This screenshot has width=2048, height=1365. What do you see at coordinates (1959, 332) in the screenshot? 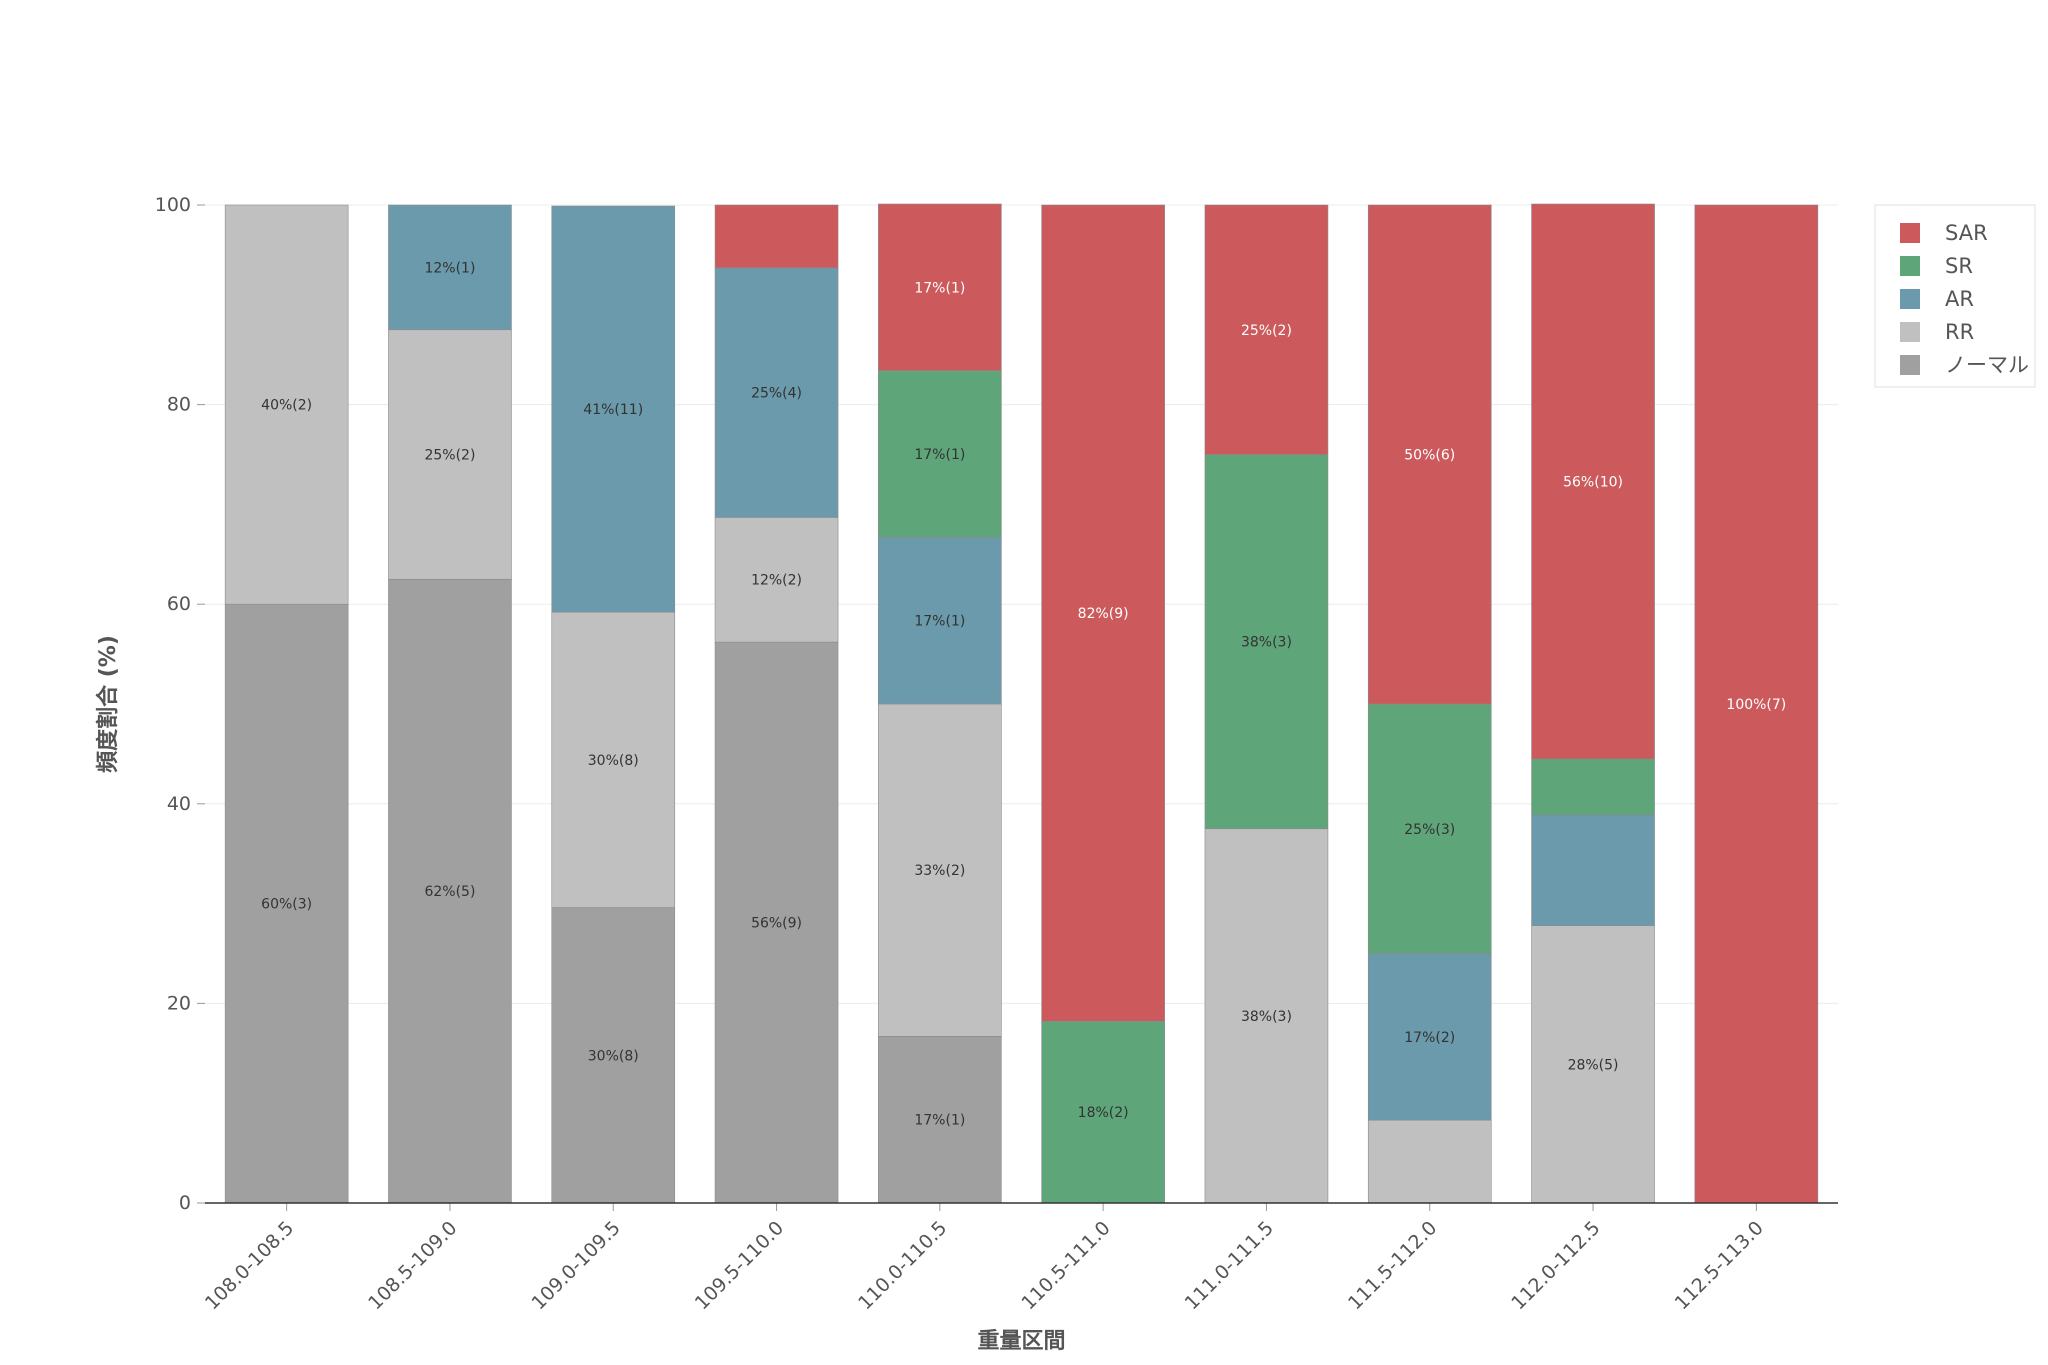
I see `legend-label: RR` at bounding box center [1959, 332].